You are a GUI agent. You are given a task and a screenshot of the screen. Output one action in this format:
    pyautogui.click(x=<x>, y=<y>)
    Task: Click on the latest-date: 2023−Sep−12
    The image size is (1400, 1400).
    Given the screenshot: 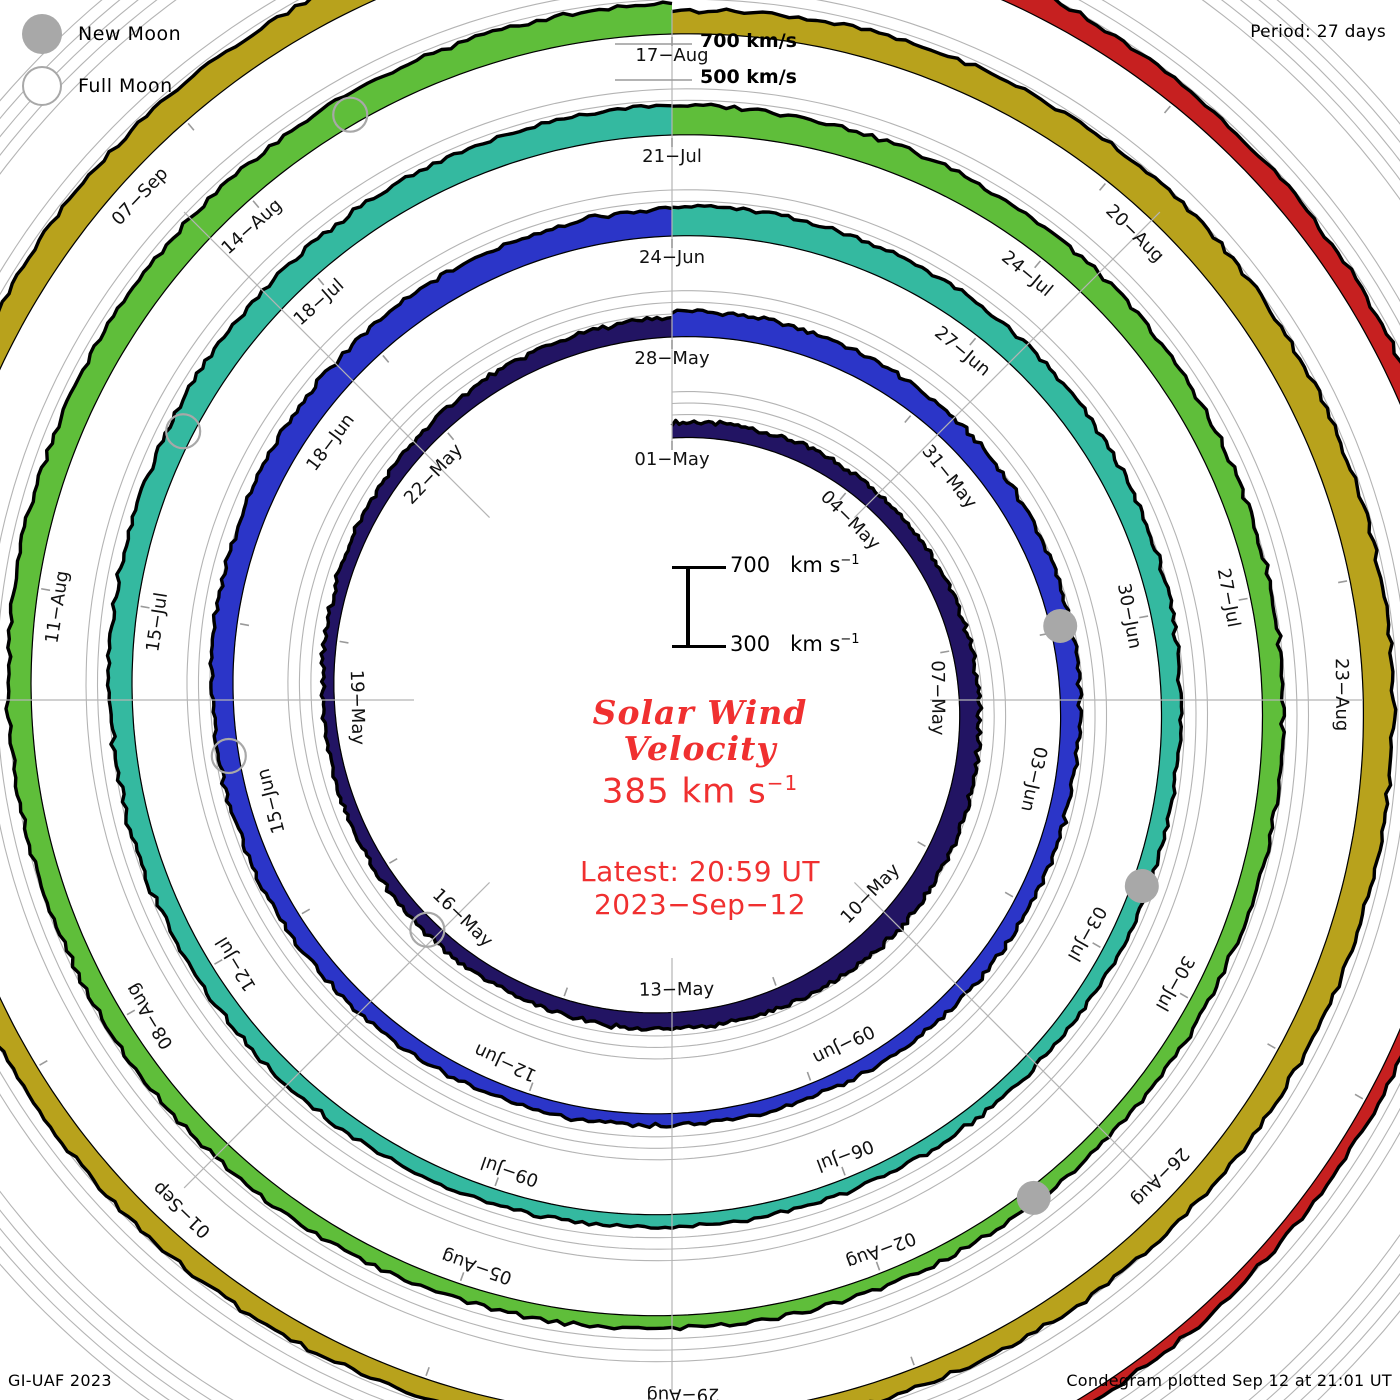 What is the action you would take?
    pyautogui.click(x=700, y=905)
    